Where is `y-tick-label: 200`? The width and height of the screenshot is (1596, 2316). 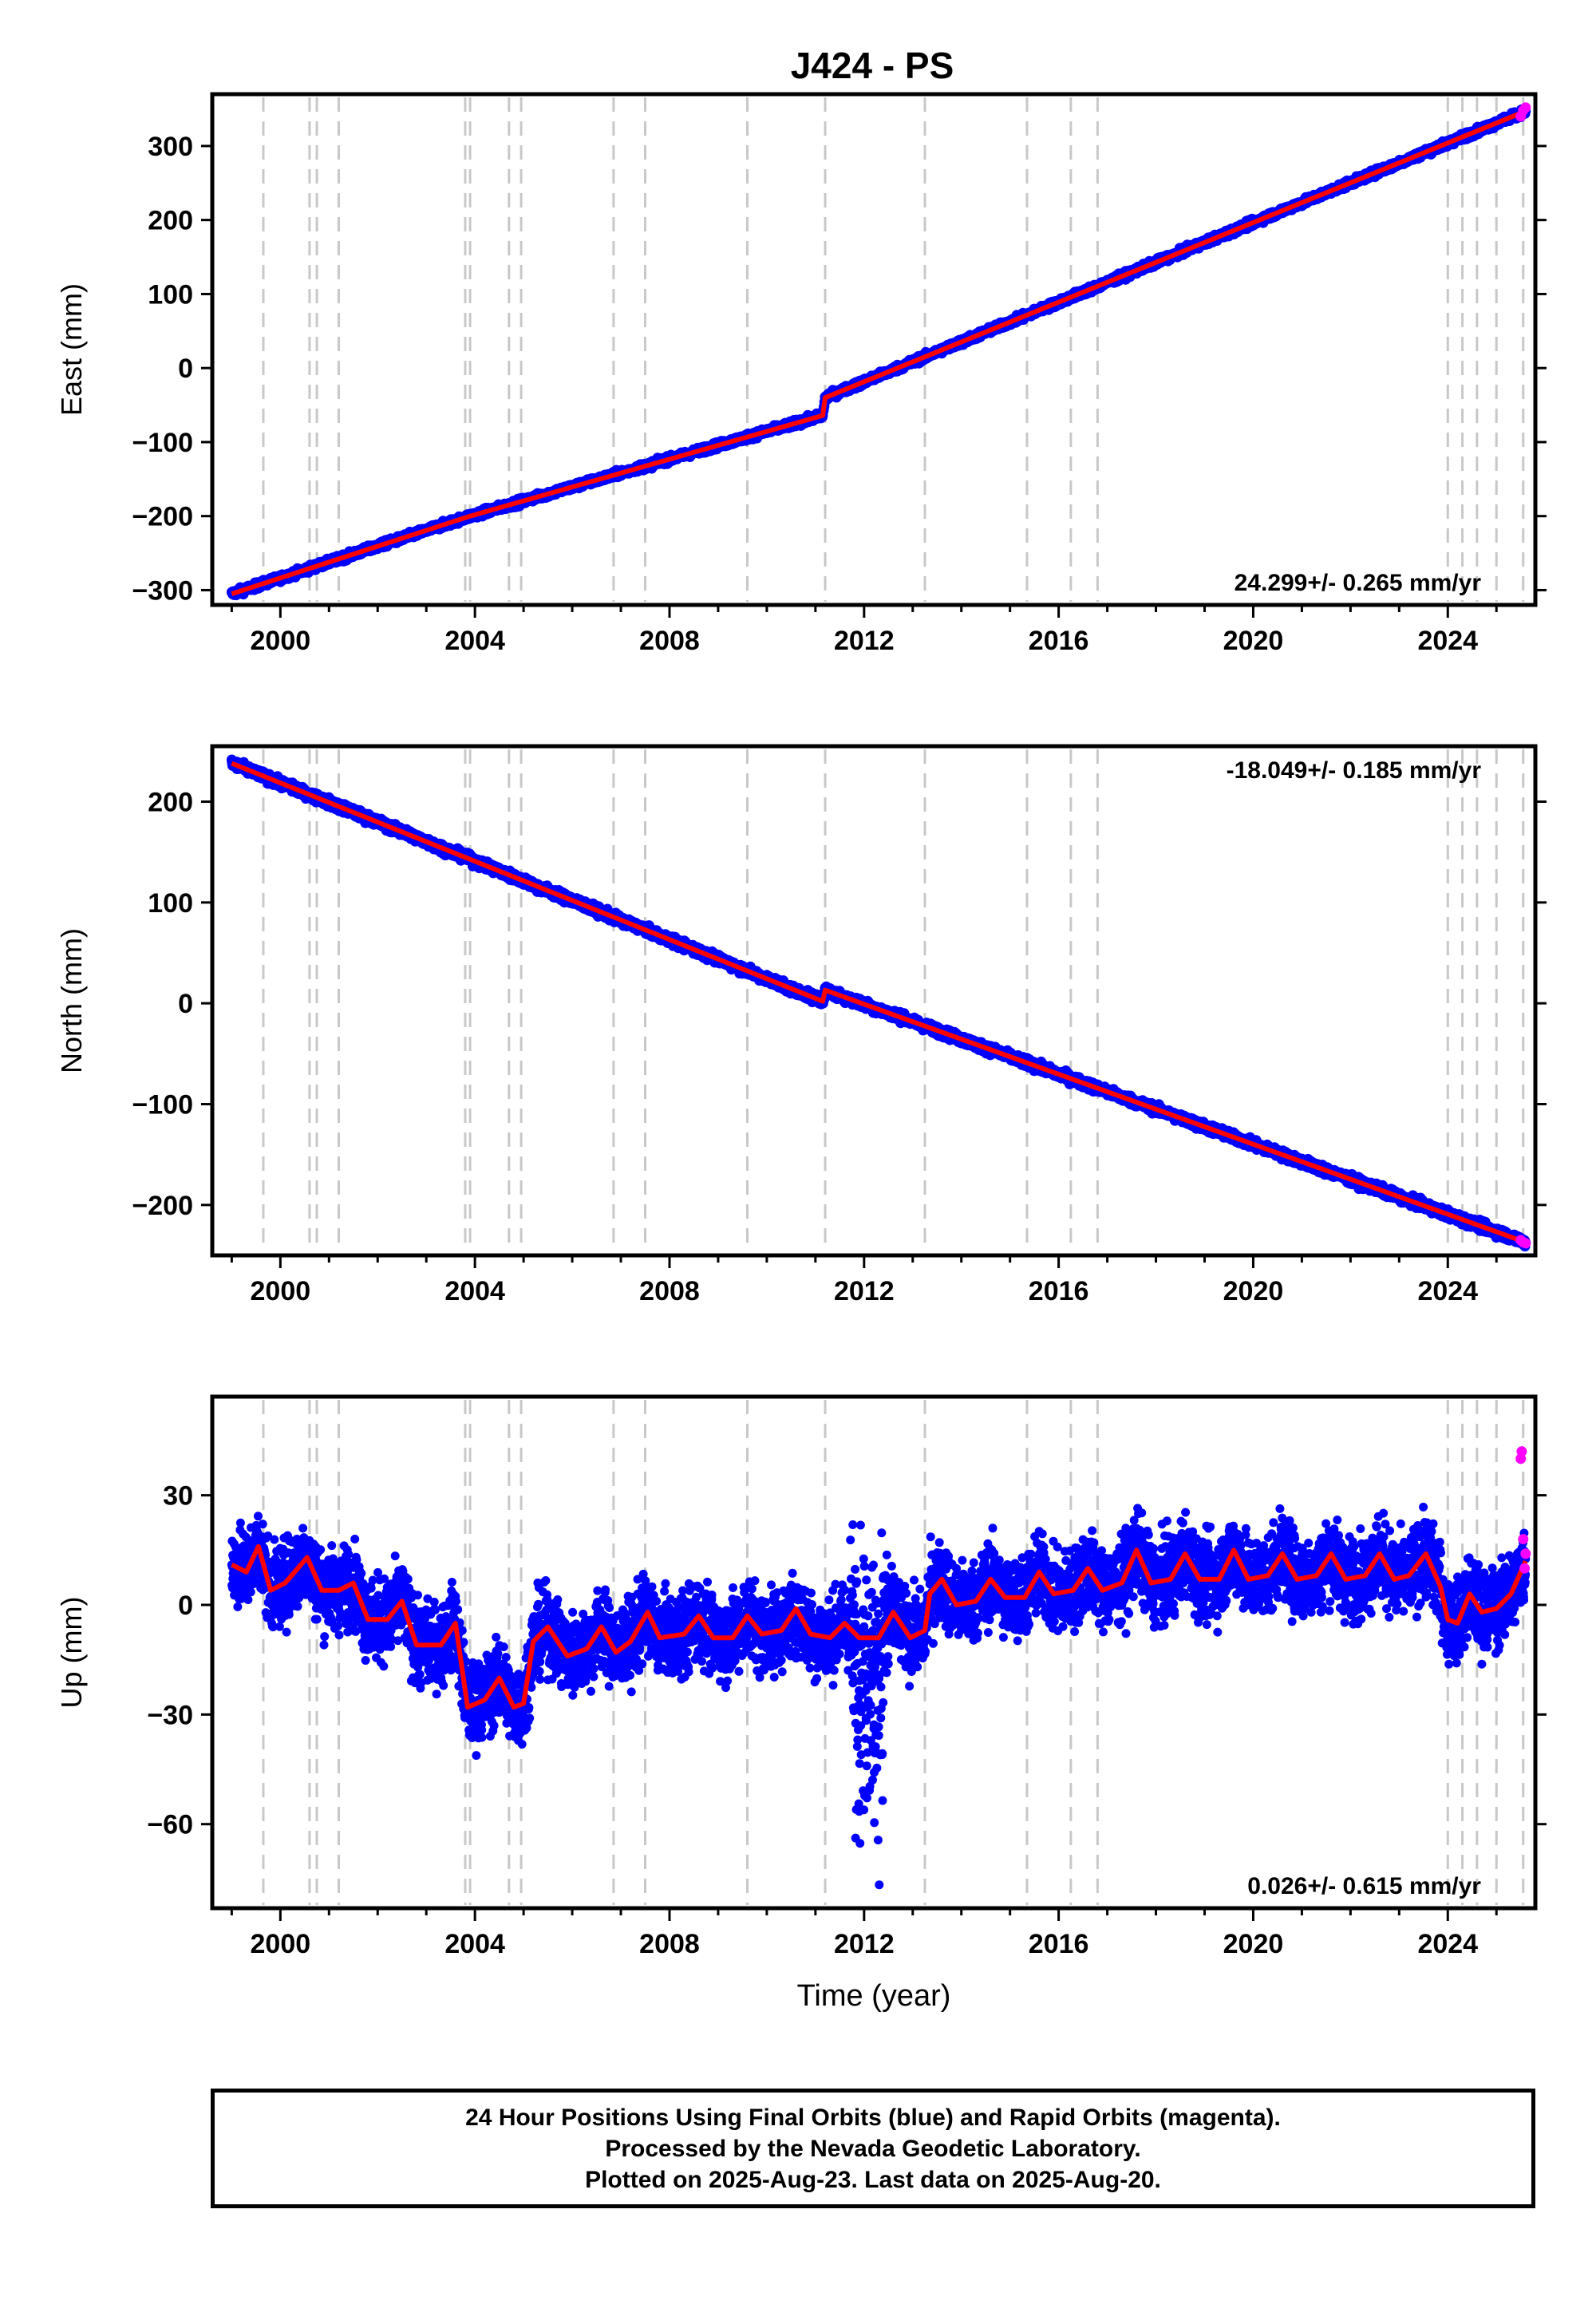 y-tick-label: 200 is located at coordinates (170, 221).